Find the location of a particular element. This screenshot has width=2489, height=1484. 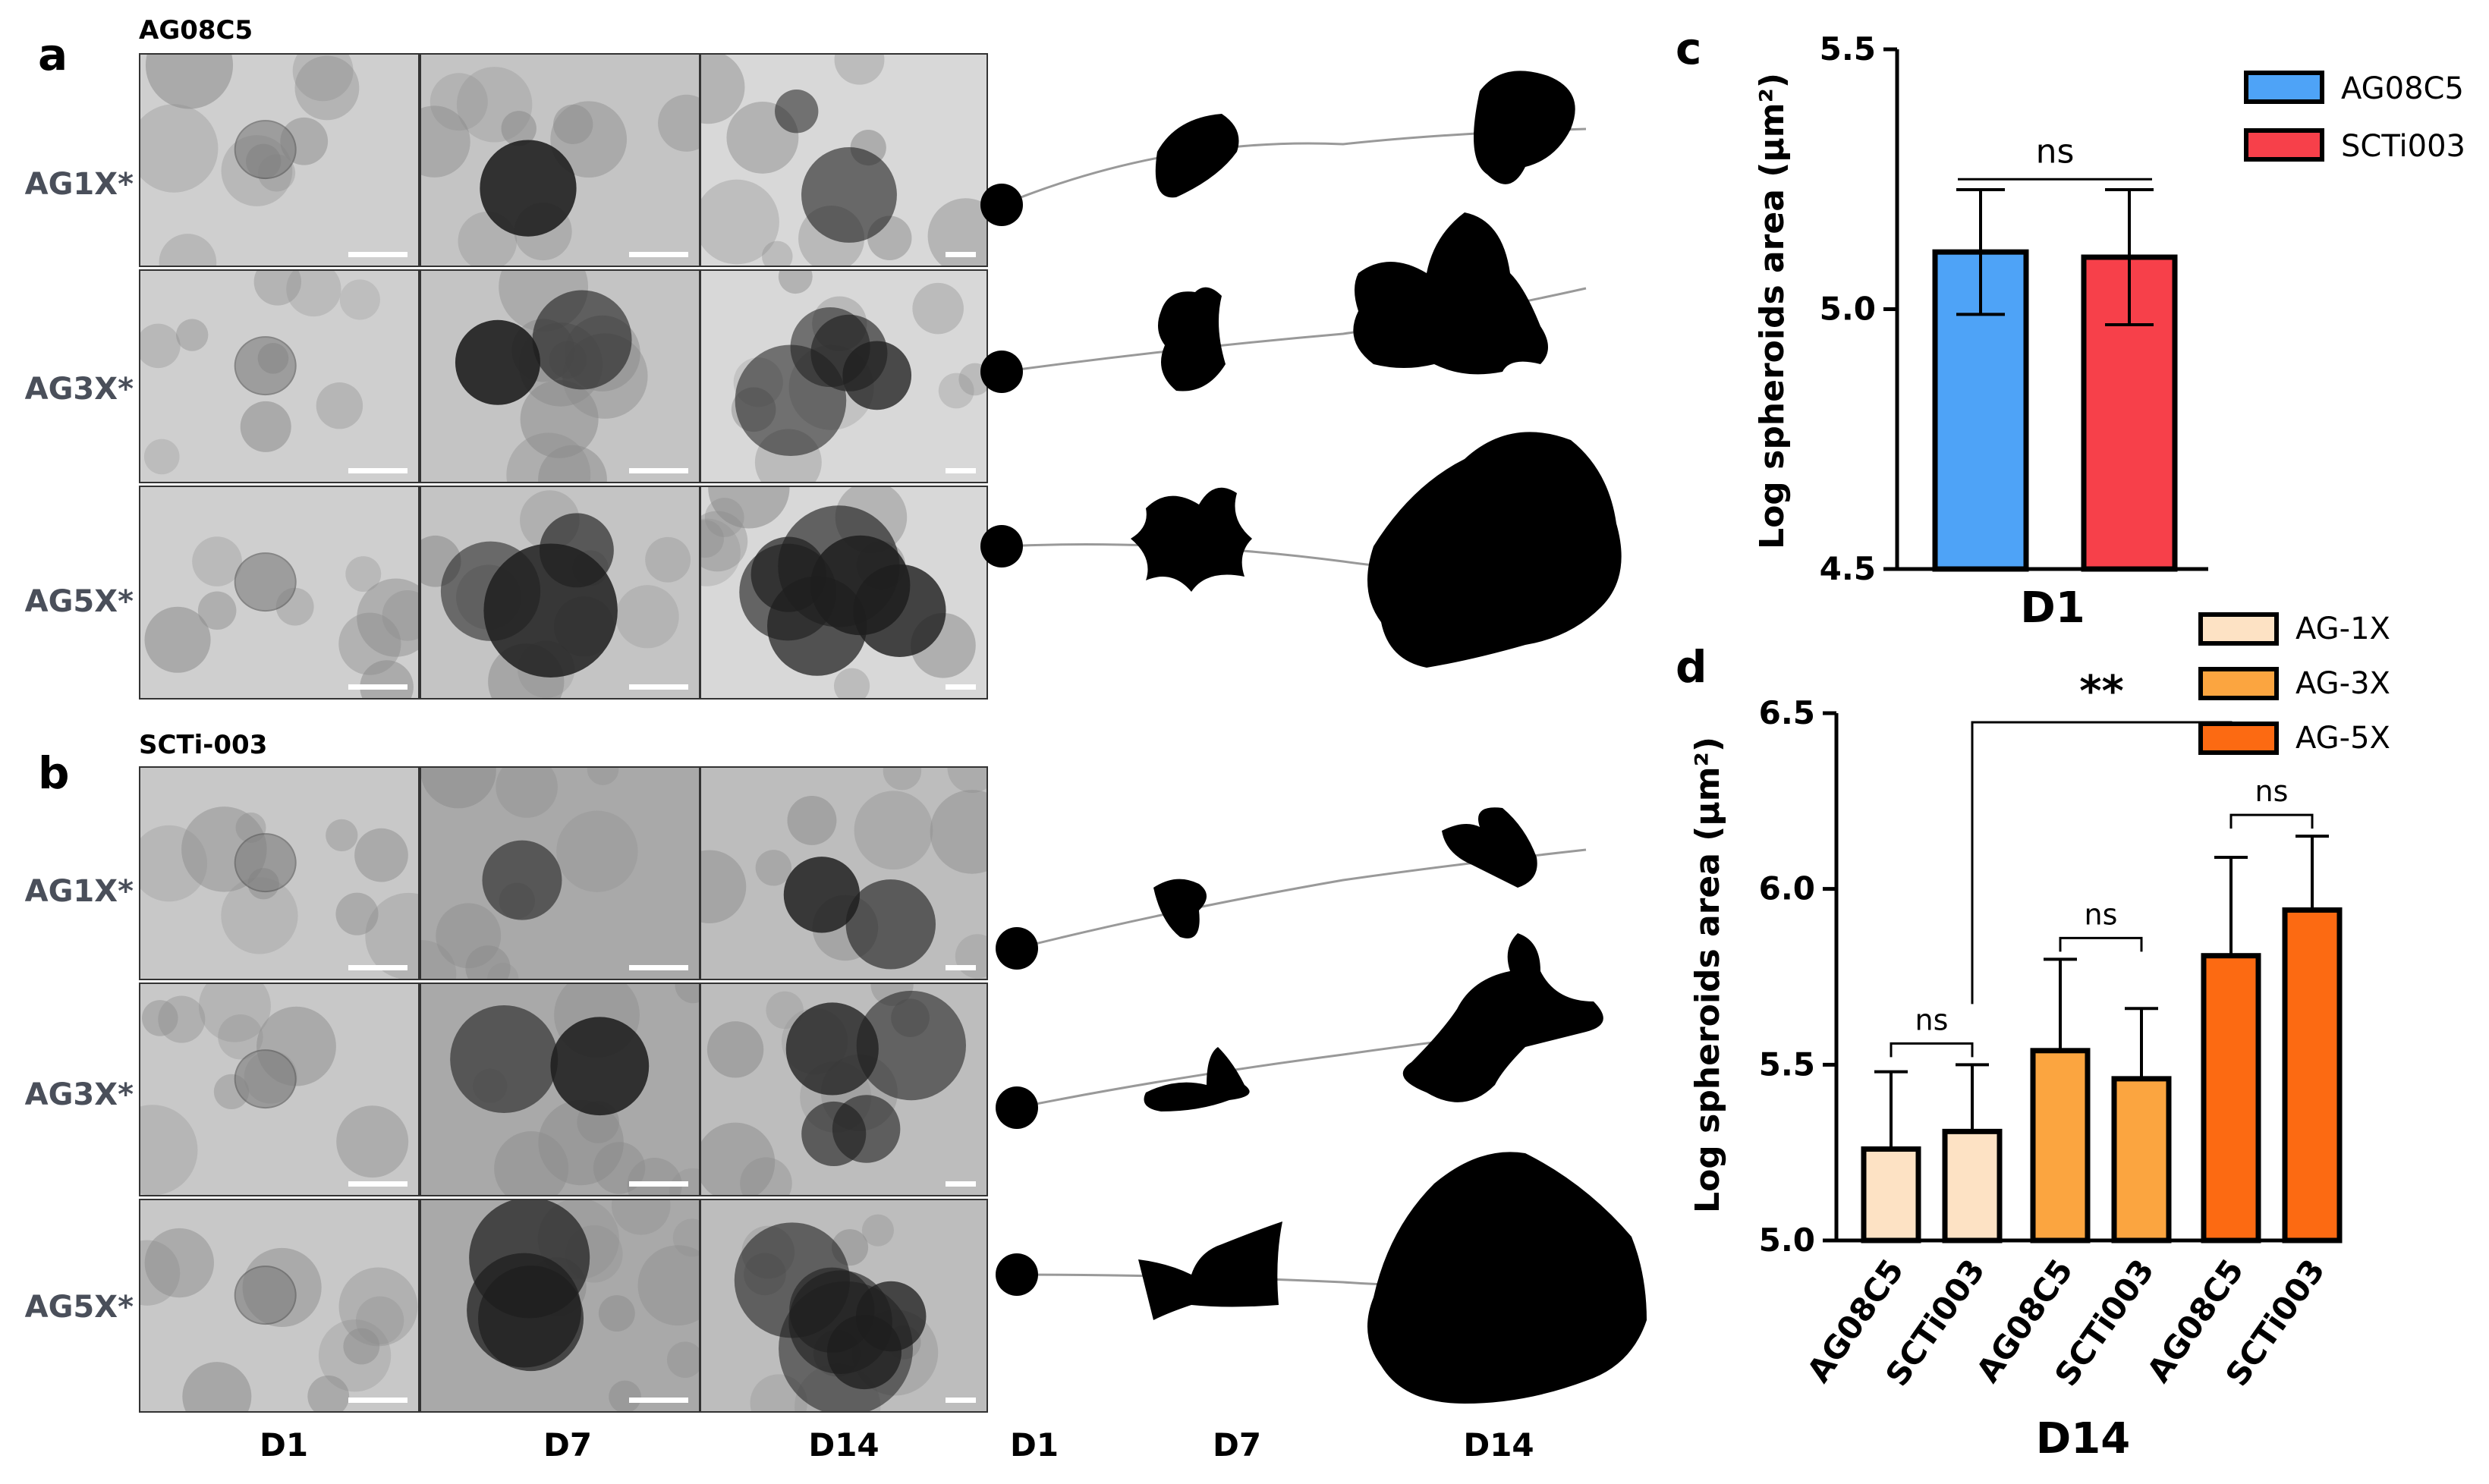

panel-d-letter: d is located at coordinates (1691, 667).